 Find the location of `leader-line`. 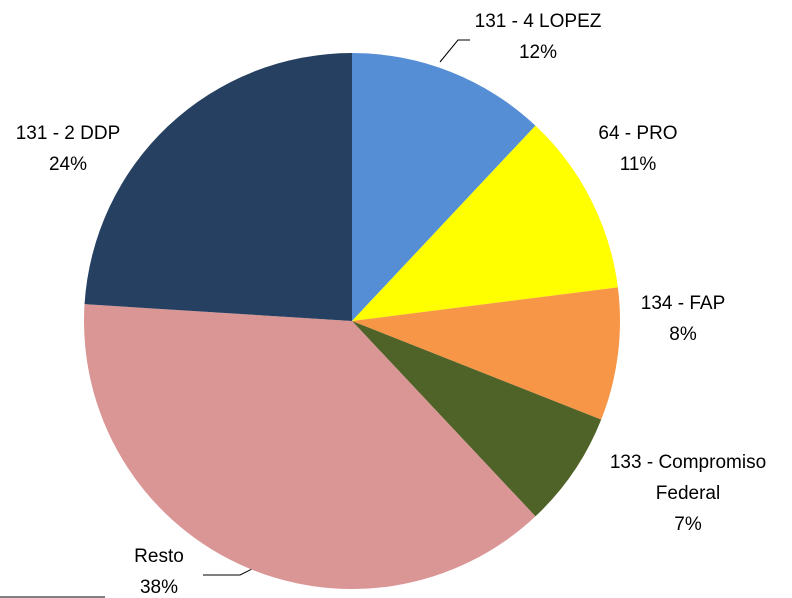

leader-line is located at coordinates (454, 51).